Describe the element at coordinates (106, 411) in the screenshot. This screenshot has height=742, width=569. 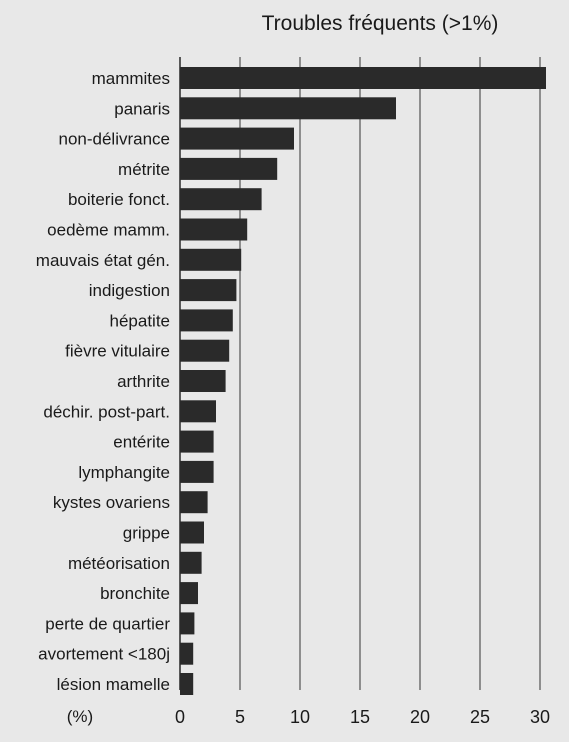
I see `category-label: déchir. post-part.` at that location.